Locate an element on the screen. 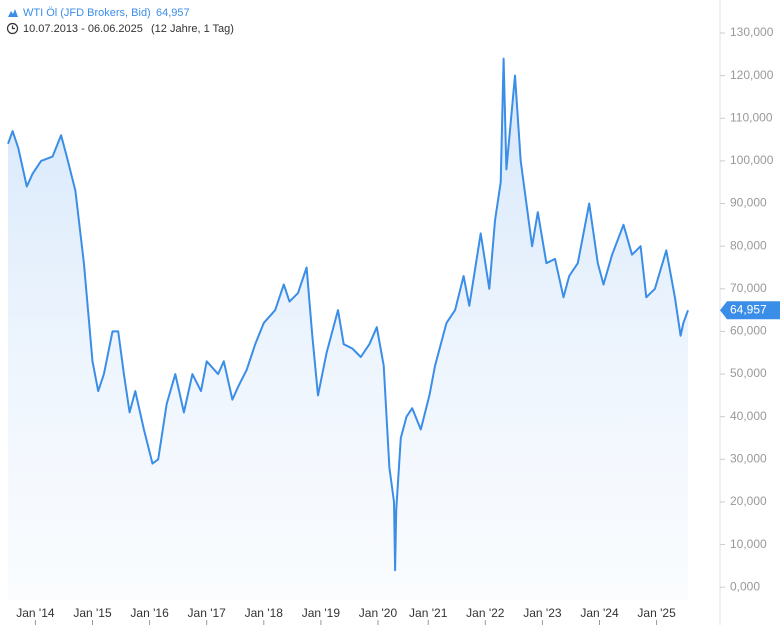 Image resolution: width=780 pixels, height=630 pixels. clock-hands is located at coordinates (13, 27).